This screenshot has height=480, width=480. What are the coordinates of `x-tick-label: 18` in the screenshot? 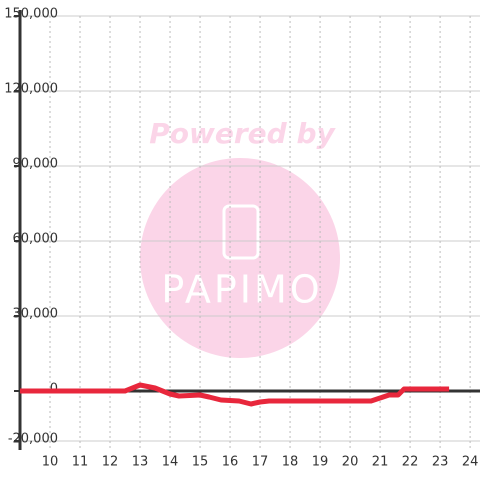 It's located at (290, 462).